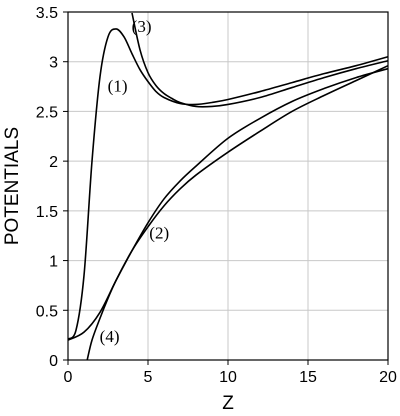 The height and width of the screenshot is (416, 400). What do you see at coordinates (53, 63) in the screenshot?
I see `y-tick-label: 3` at bounding box center [53, 63].